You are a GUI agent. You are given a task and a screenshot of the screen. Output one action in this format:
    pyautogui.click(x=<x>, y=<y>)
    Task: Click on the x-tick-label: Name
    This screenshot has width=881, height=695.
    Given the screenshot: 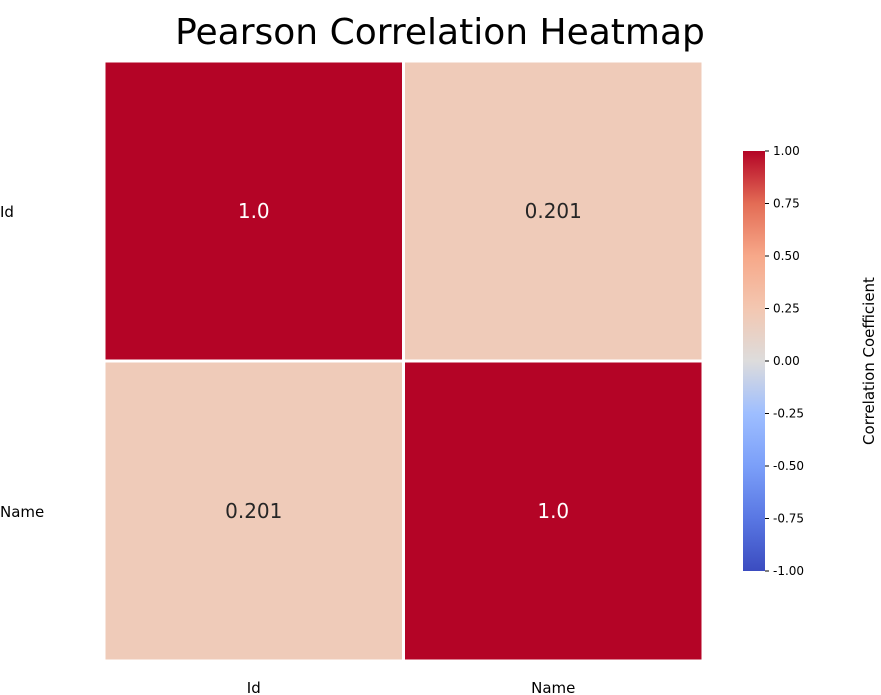 What is the action you would take?
    pyautogui.click(x=553, y=687)
    